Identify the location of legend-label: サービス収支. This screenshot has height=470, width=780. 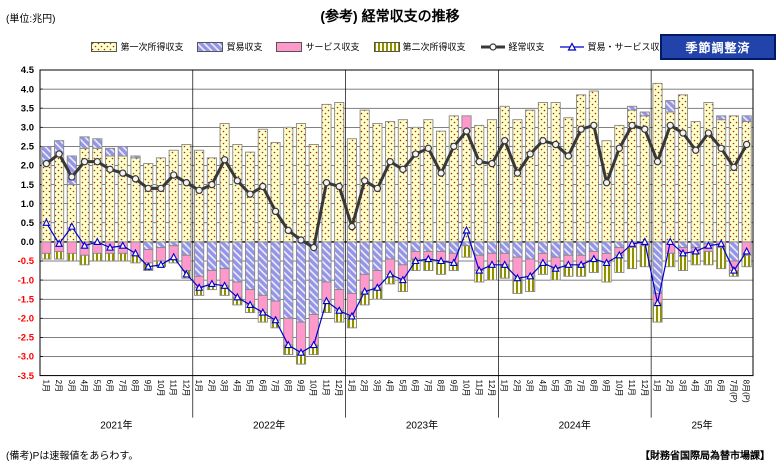
(332, 47).